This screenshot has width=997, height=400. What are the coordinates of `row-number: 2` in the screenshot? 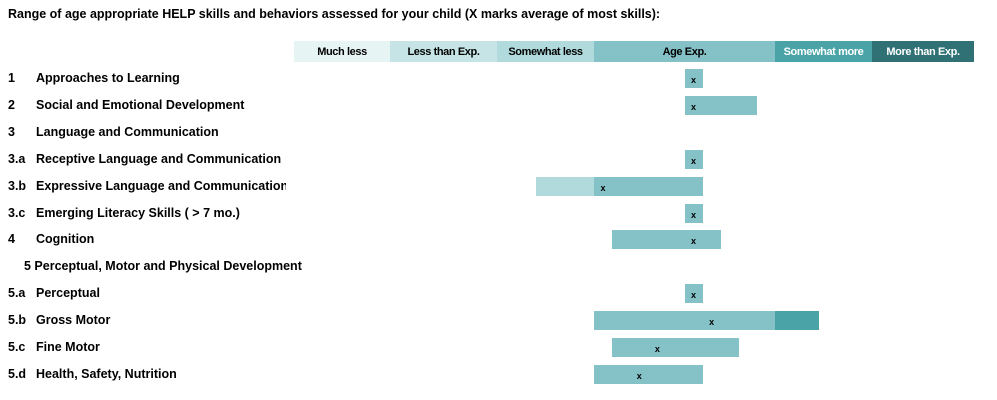 It's located at (11, 104).